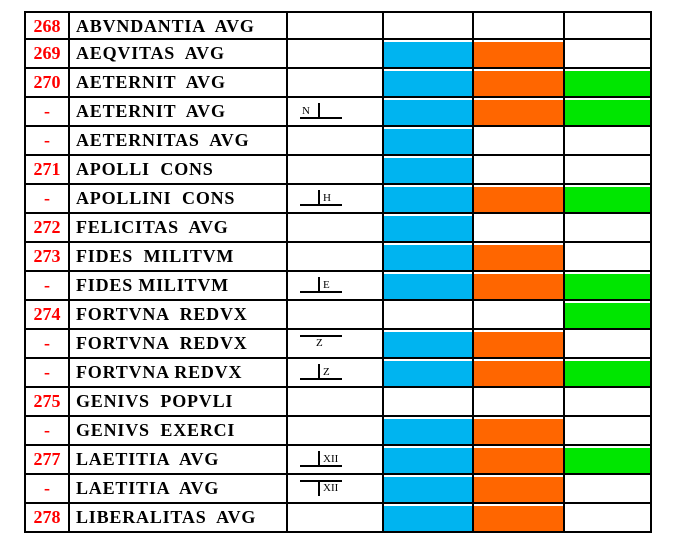 The height and width of the screenshot is (544, 678). Describe the element at coordinates (47, 53) in the screenshot. I see `catalog-number: 269` at that location.